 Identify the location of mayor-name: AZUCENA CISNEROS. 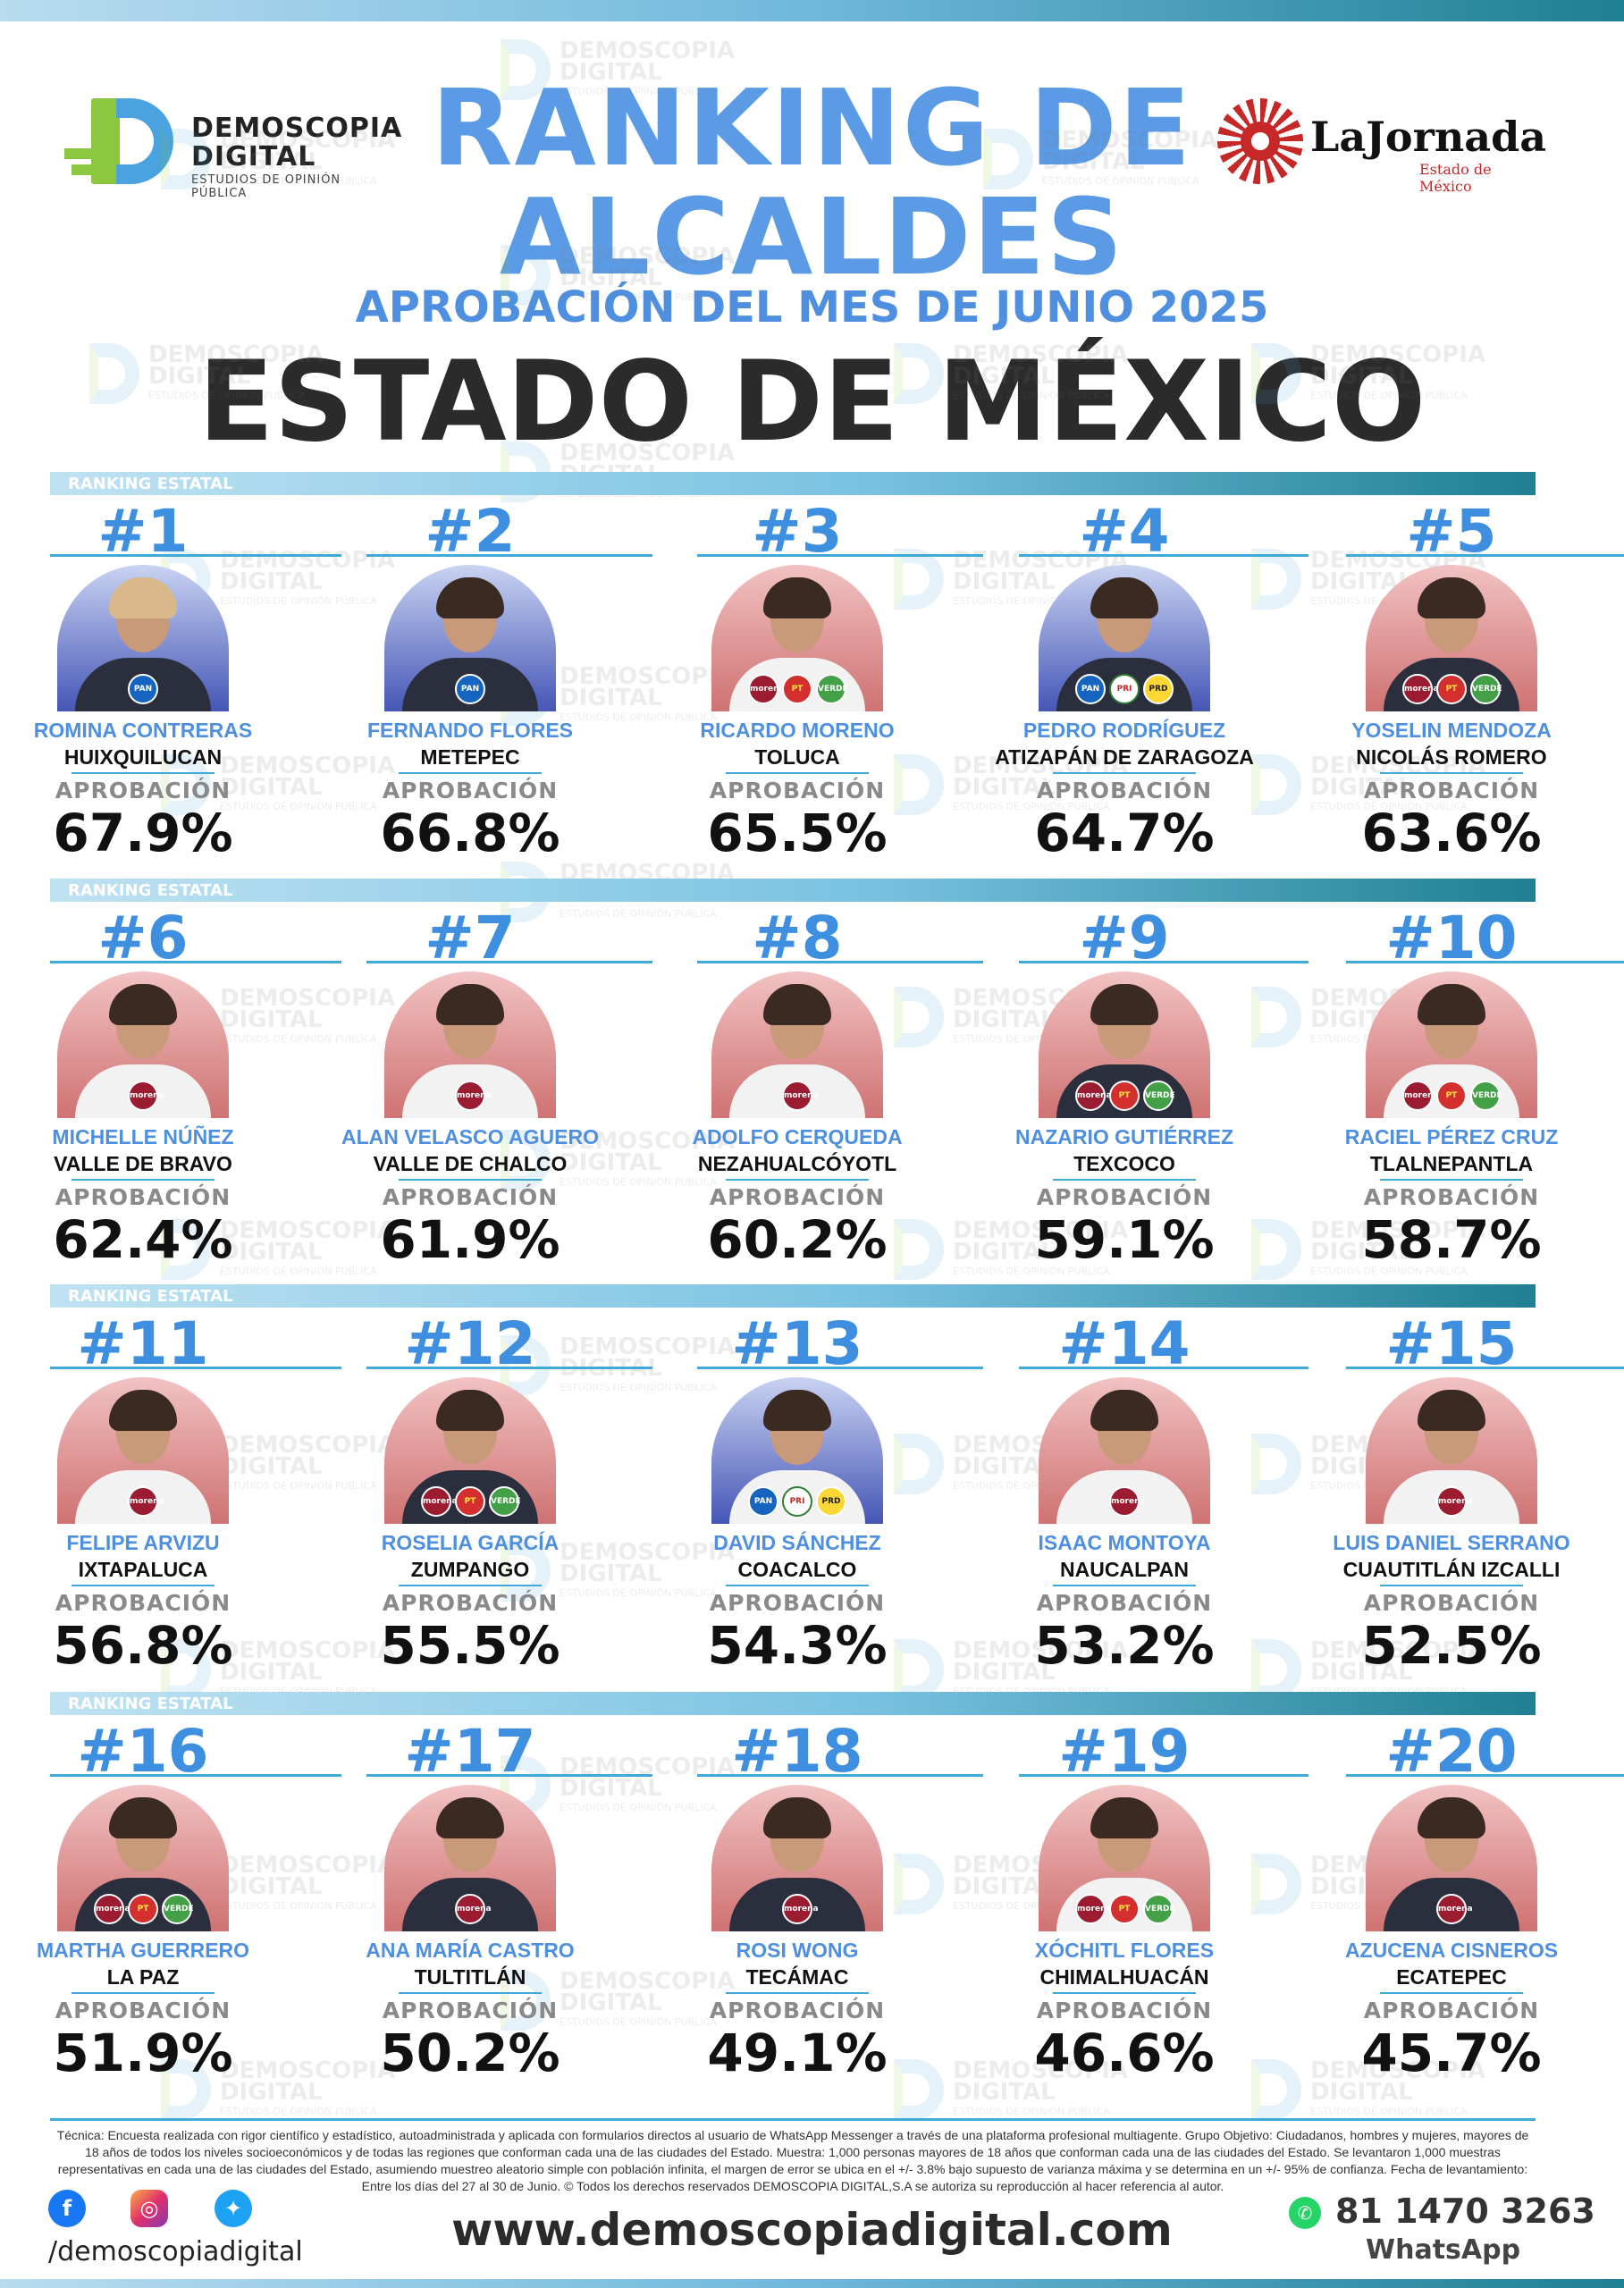
(1451, 1951).